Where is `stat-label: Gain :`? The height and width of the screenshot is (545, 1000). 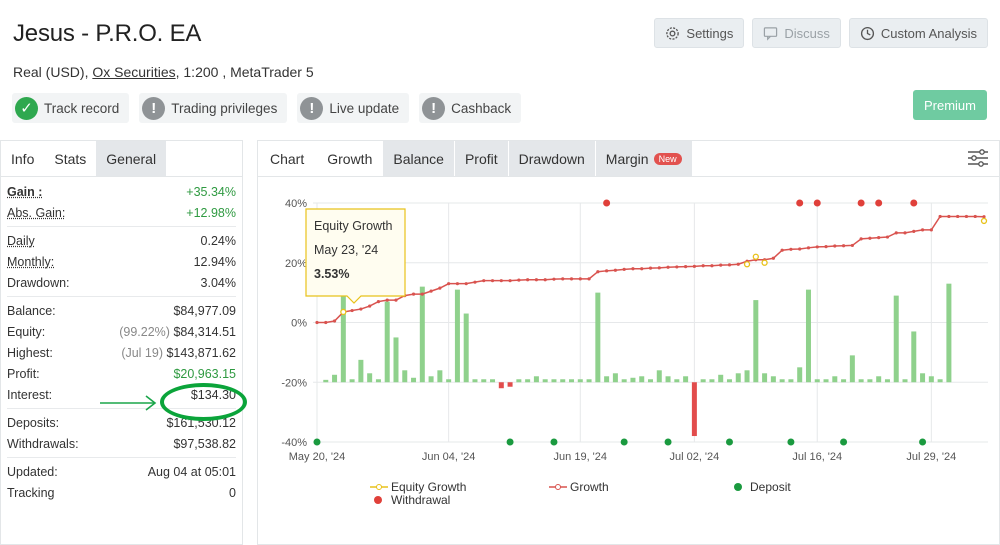
stat-label: Gain : is located at coordinates (25, 191).